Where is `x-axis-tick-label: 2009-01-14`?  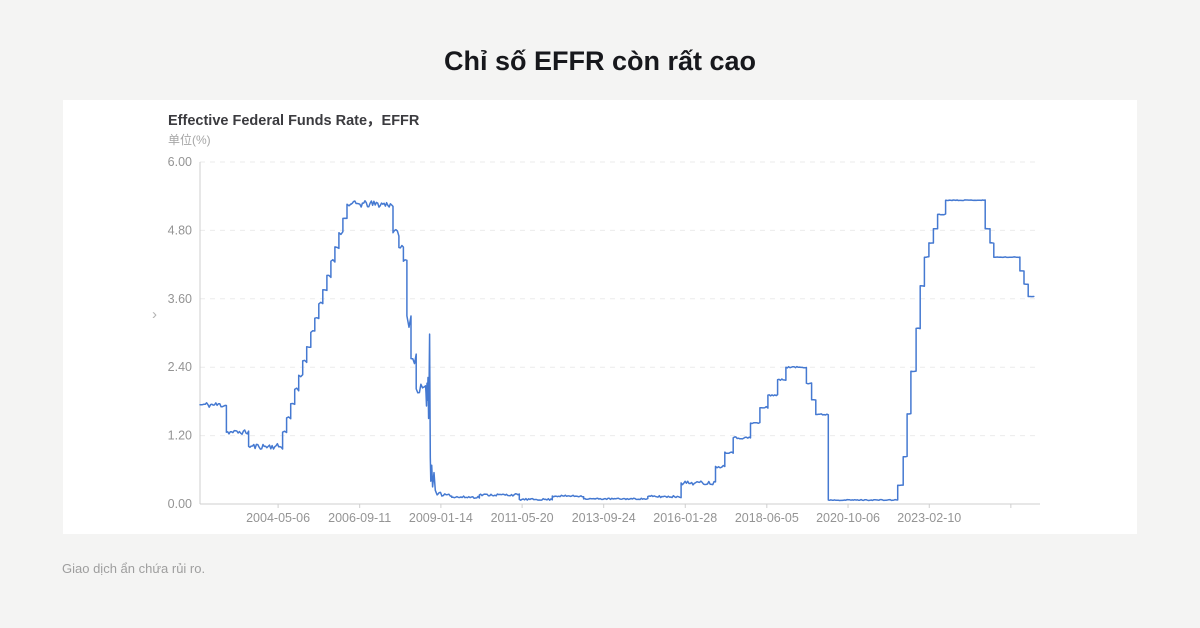 x-axis-tick-label: 2009-01-14 is located at coordinates (441, 518).